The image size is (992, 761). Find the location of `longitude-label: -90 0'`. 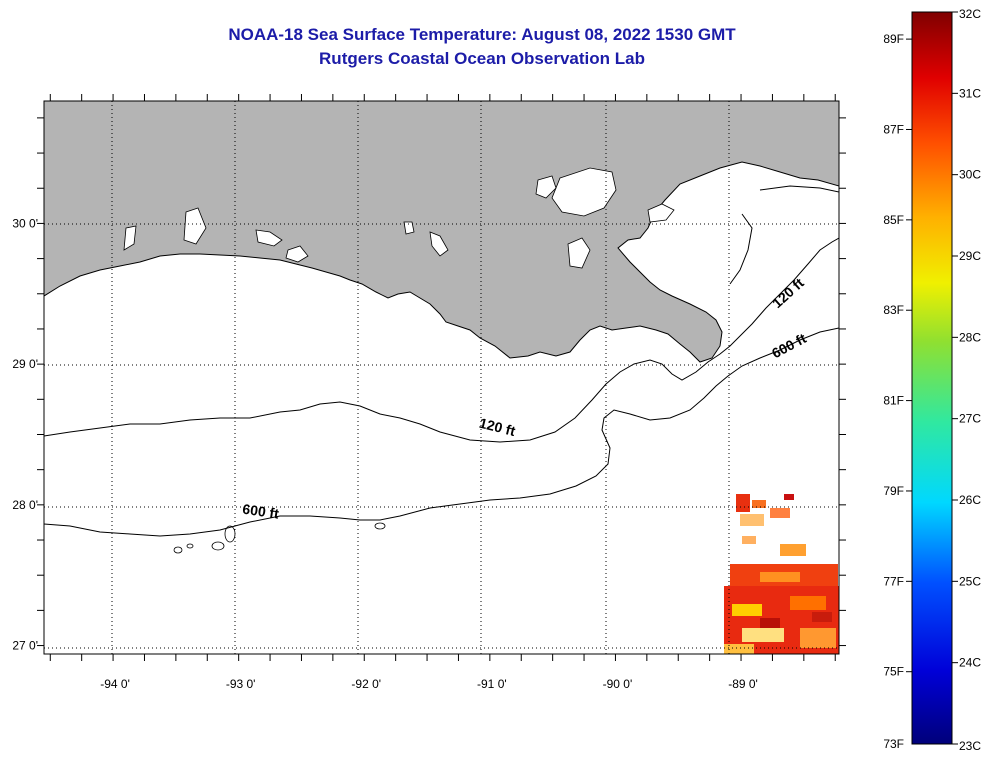

longitude-label: -90 0' is located at coordinates (618, 684).